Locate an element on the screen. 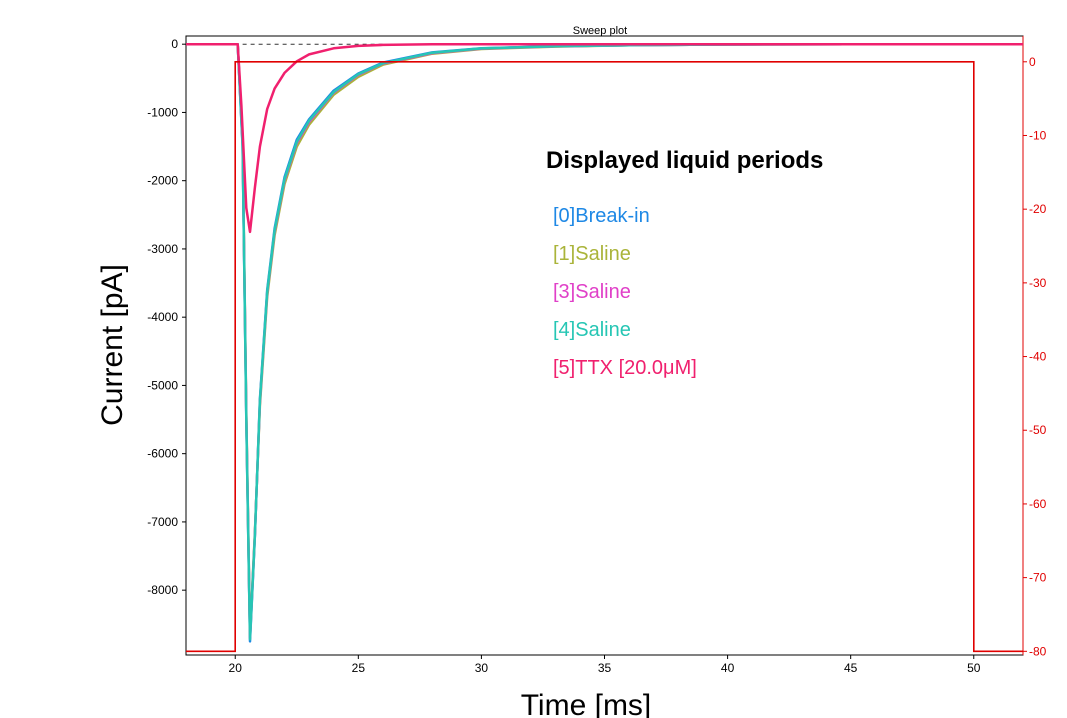 This screenshot has width=1067, height=718. y-tick-label: -6000 is located at coordinates (162, 454).